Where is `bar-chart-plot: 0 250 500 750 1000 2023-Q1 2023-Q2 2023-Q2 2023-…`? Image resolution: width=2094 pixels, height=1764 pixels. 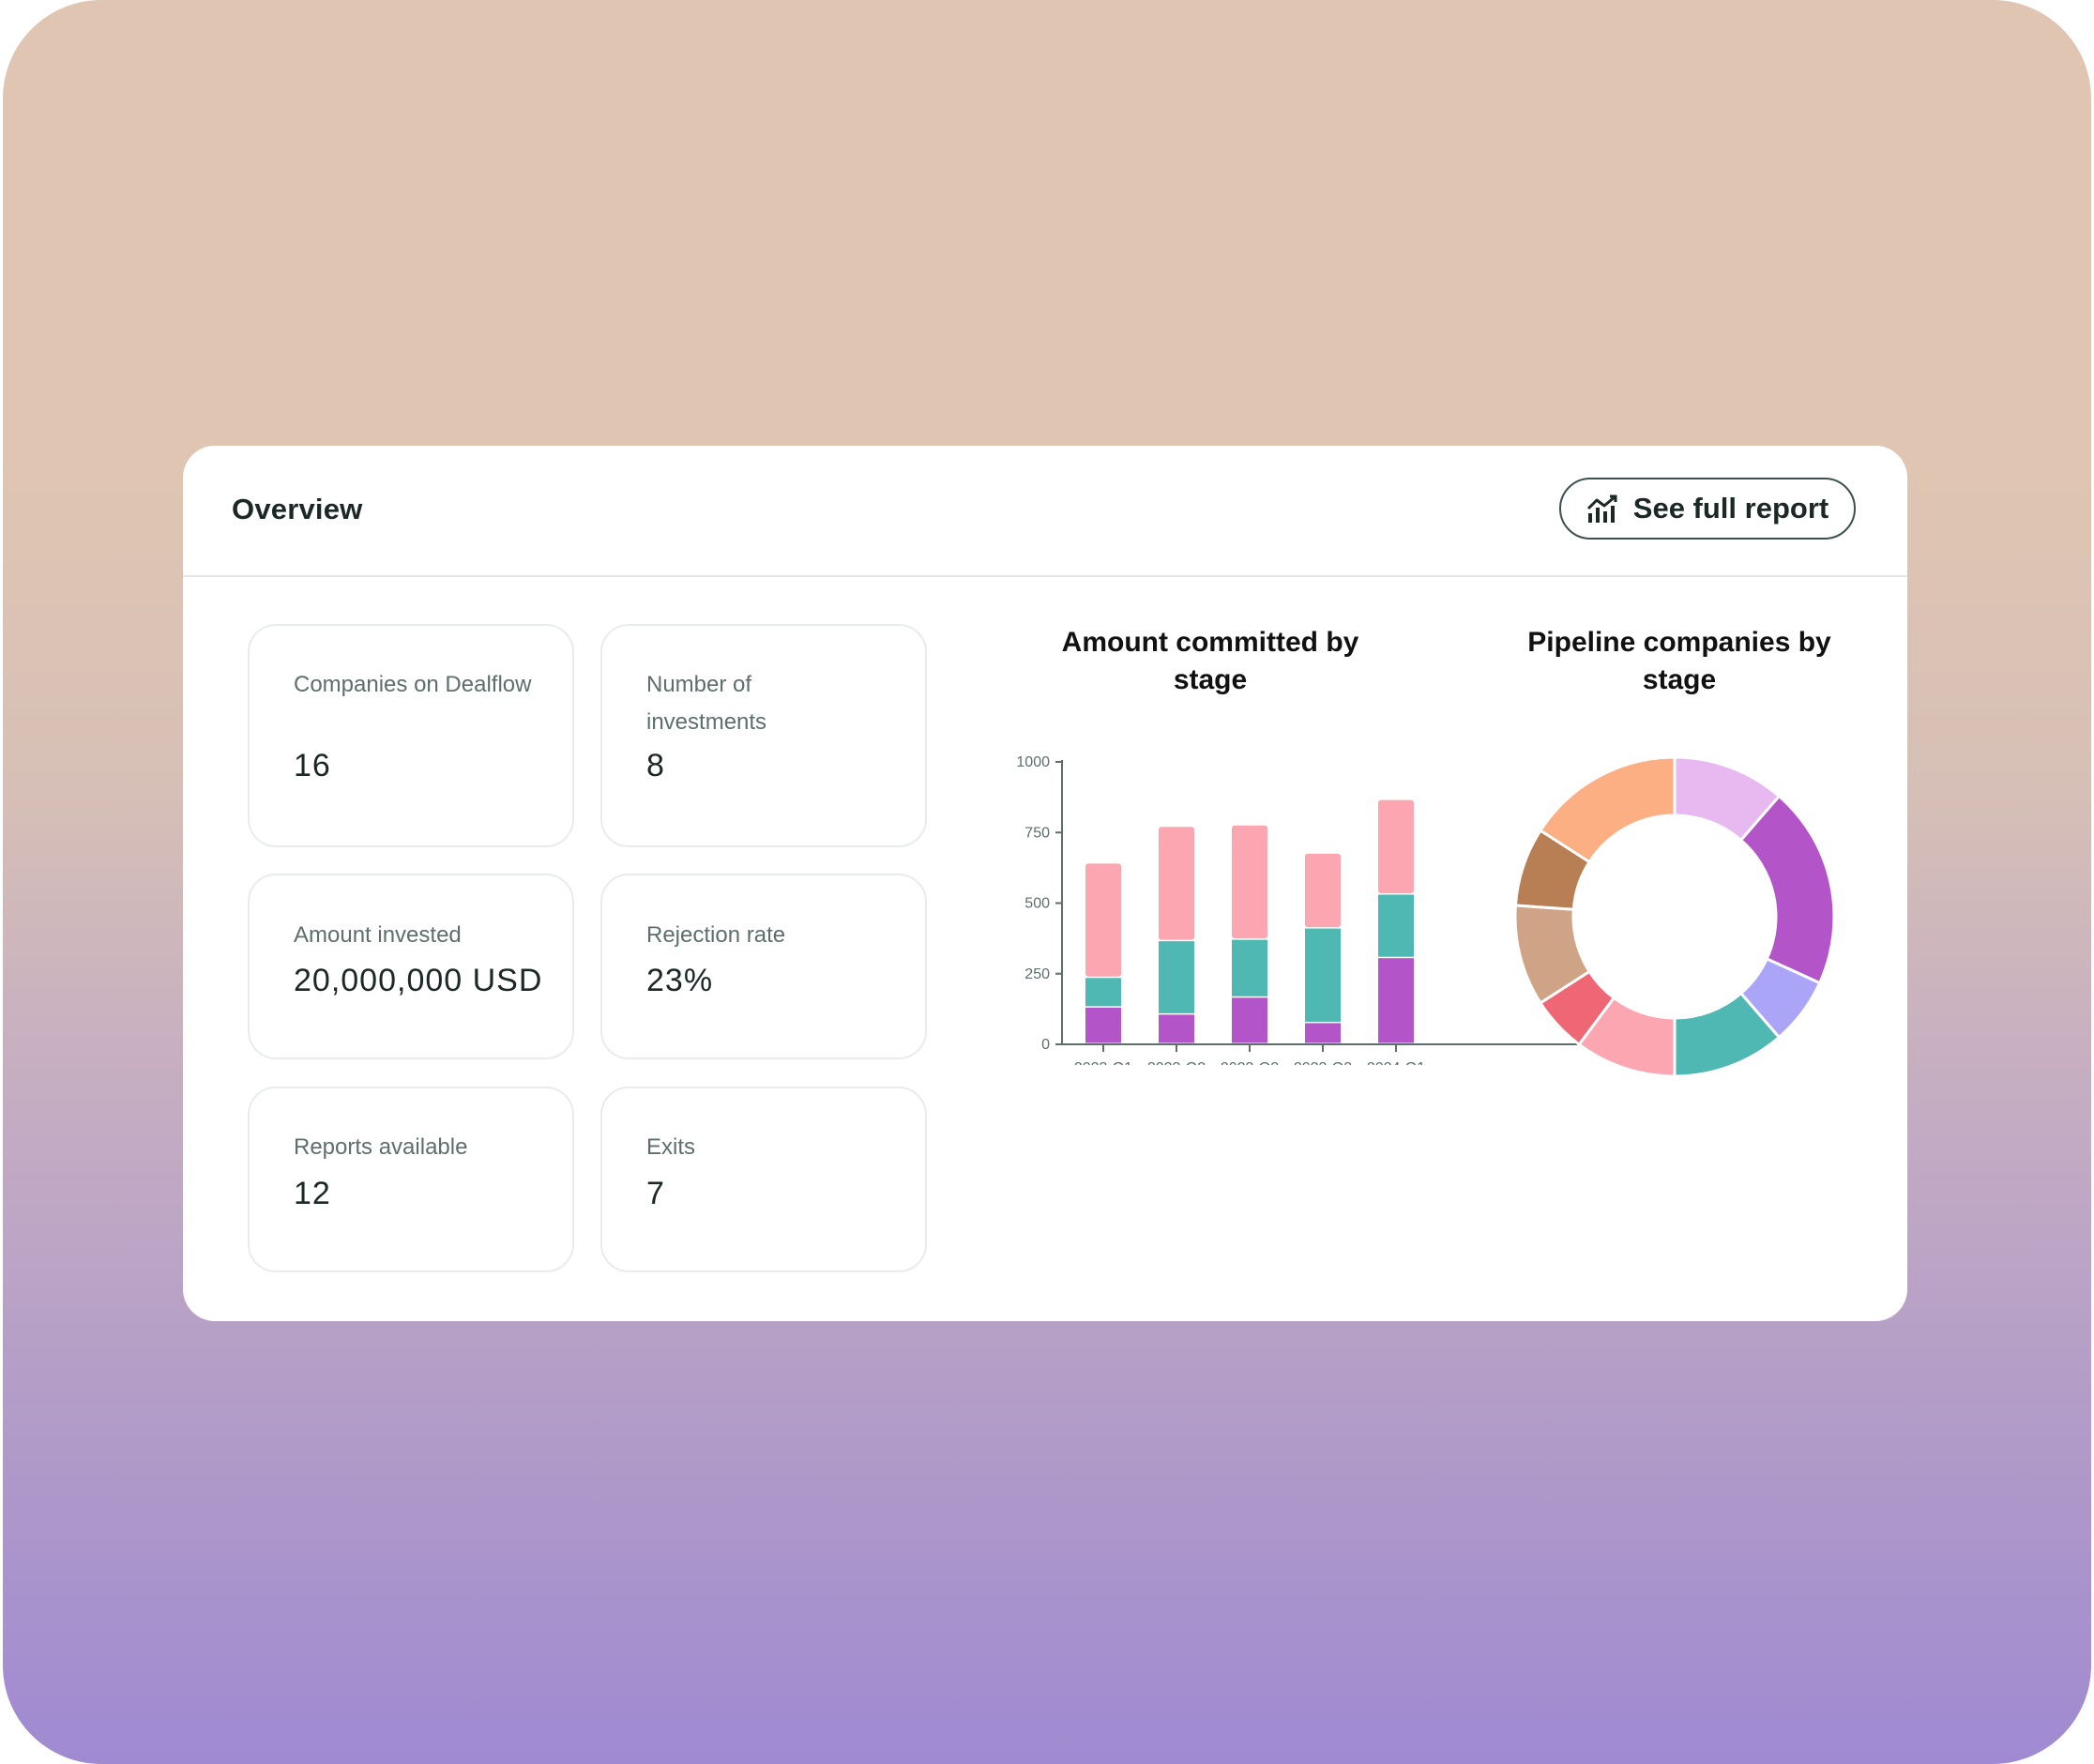 bar-chart-plot: 0 250 500 750 1000 2023-Q1 2023-Q2 2023-Q2 2023-… is located at coordinates (1317, 909).